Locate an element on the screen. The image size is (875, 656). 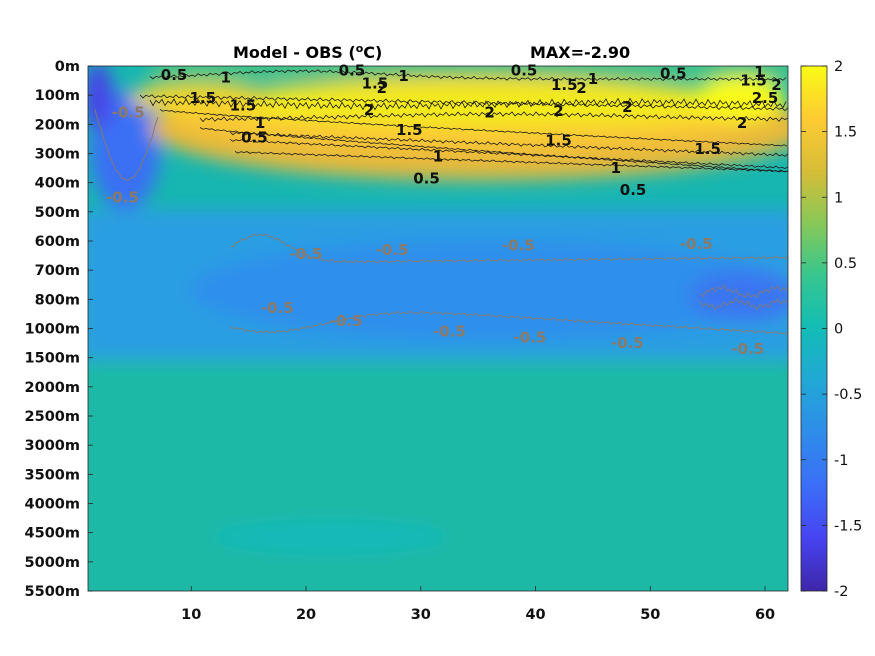
colorbar-tick-label: 0.5 is located at coordinates (845, 264).